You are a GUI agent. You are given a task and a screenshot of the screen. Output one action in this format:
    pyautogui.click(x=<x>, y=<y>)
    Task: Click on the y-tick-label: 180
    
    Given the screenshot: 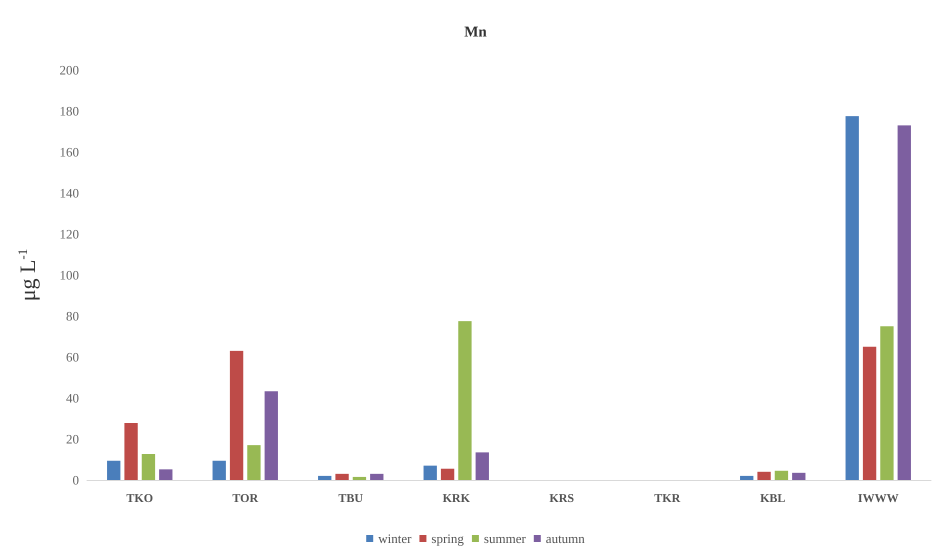 What is the action you would take?
    pyautogui.click(x=69, y=111)
    